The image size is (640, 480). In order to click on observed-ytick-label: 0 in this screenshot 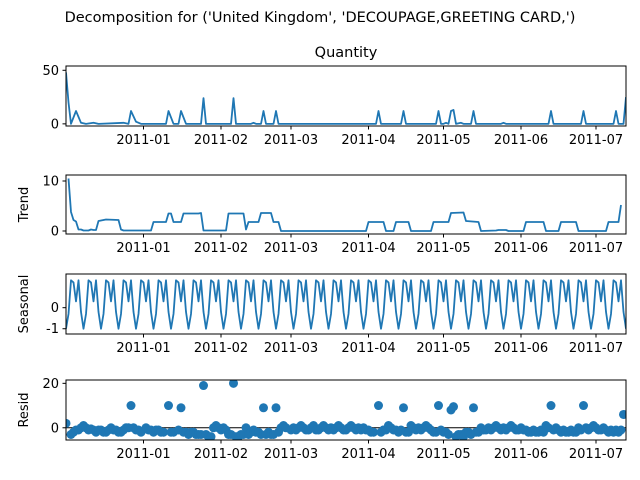, I will do `click(55, 124)`.